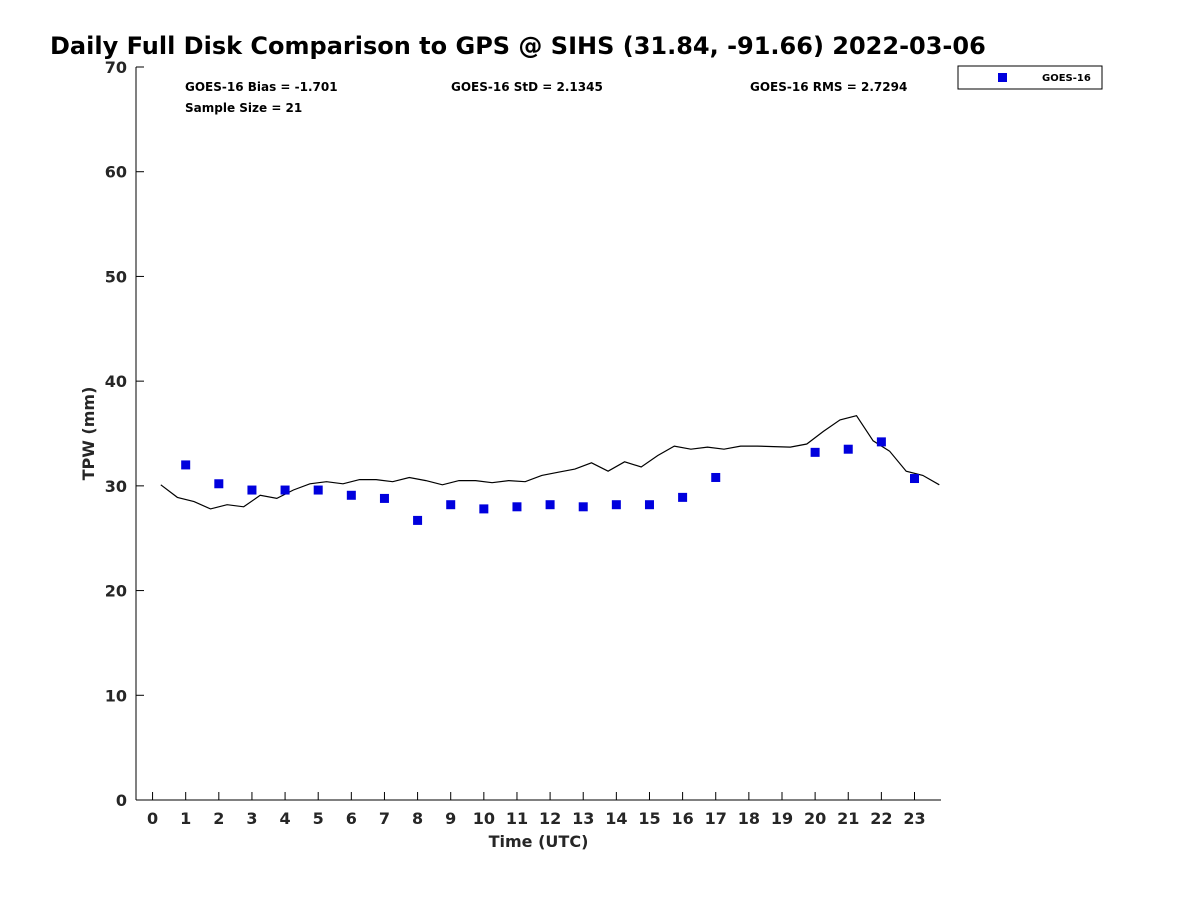  Describe the element at coordinates (351, 818) in the screenshot. I see `x-tick-label: 6` at that location.